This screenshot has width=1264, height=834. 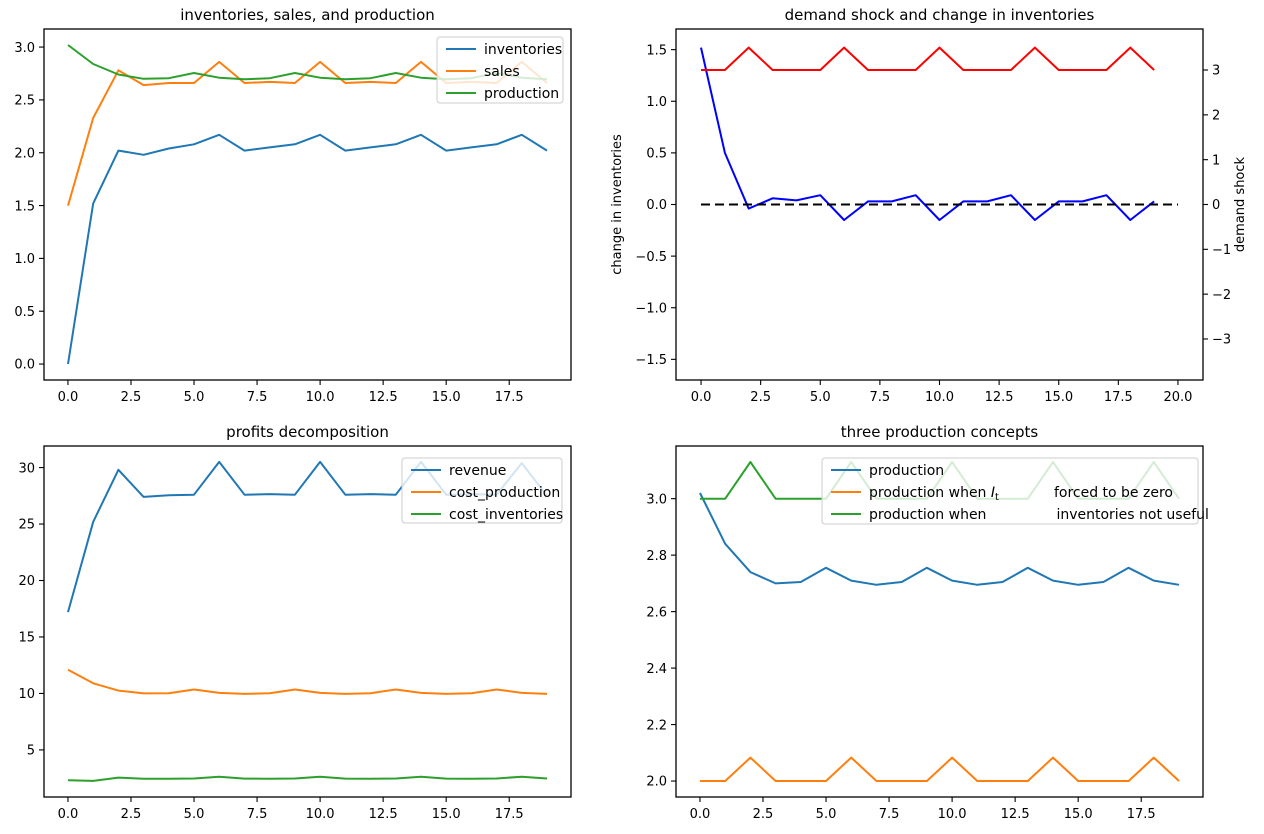 I want to click on y-tick-label: 2.8, so click(x=656, y=556).